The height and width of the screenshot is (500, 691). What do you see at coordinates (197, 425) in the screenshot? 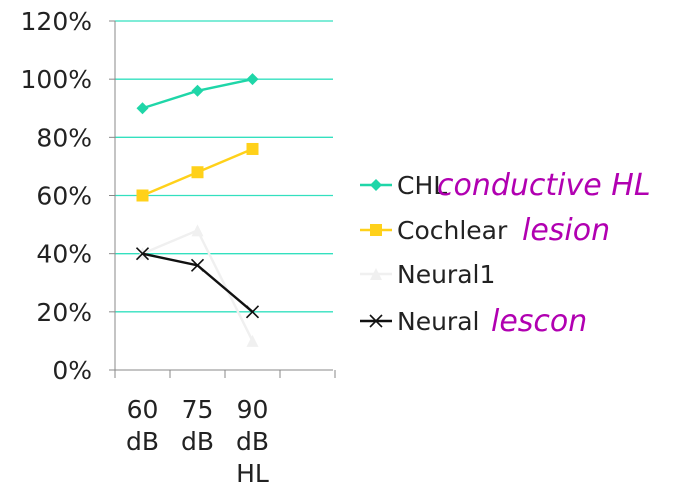
I see `x-tick-label-group: 75 dB` at bounding box center [197, 425].